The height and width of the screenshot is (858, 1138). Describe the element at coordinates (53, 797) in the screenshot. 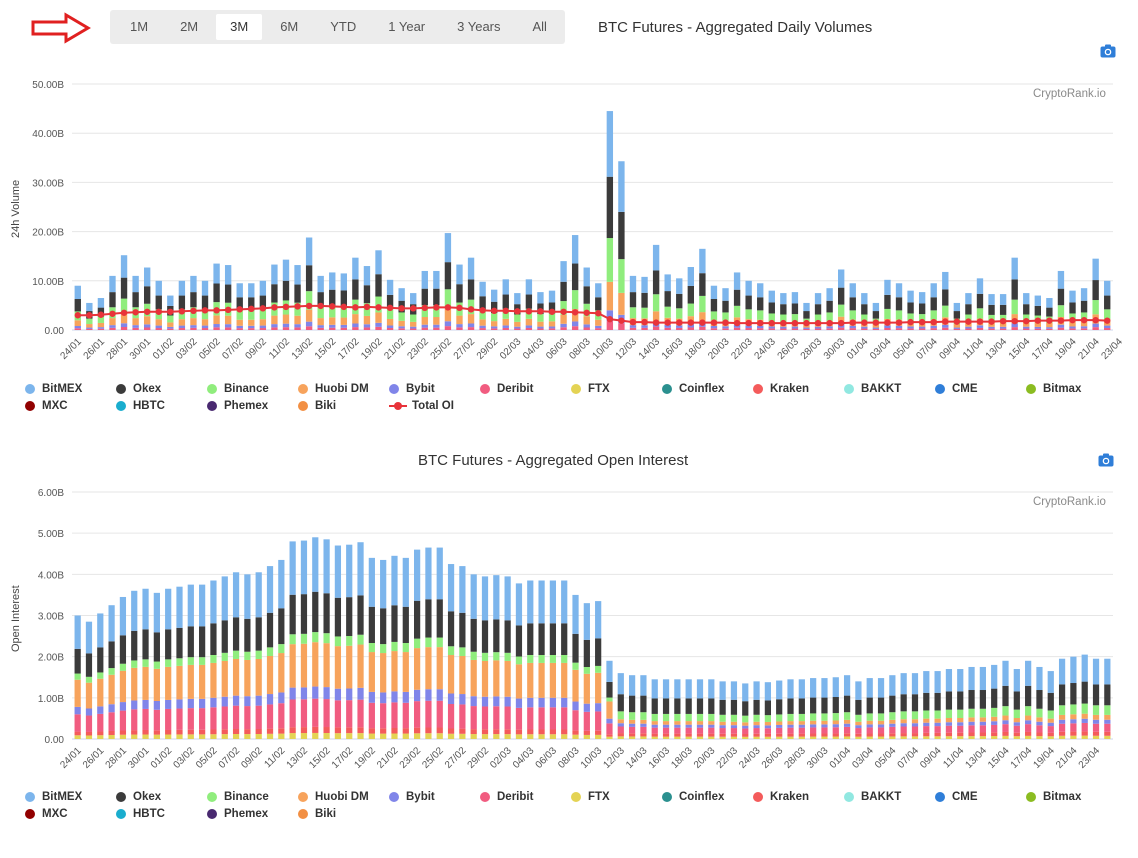

I see `legend-item-bitmex: BitMEX` at that location.